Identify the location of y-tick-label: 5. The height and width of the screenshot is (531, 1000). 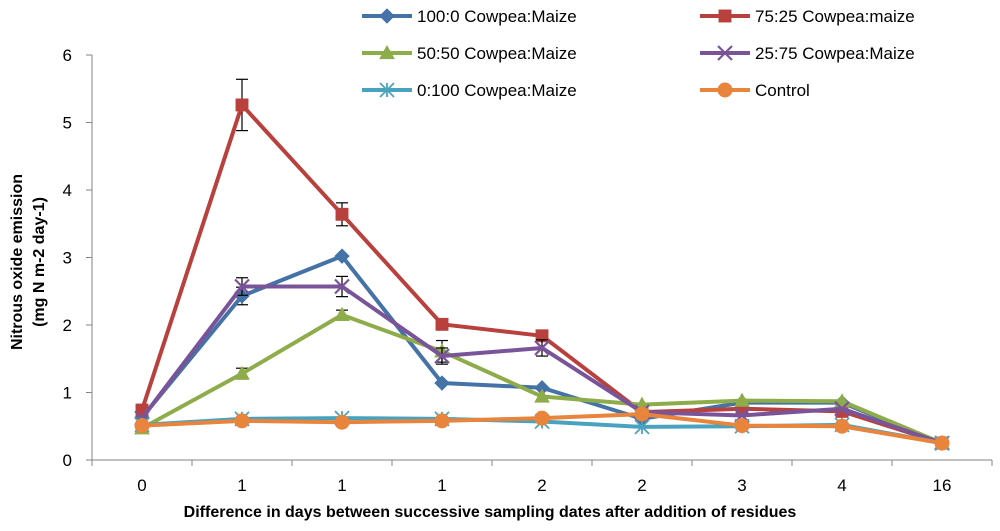
(67, 123).